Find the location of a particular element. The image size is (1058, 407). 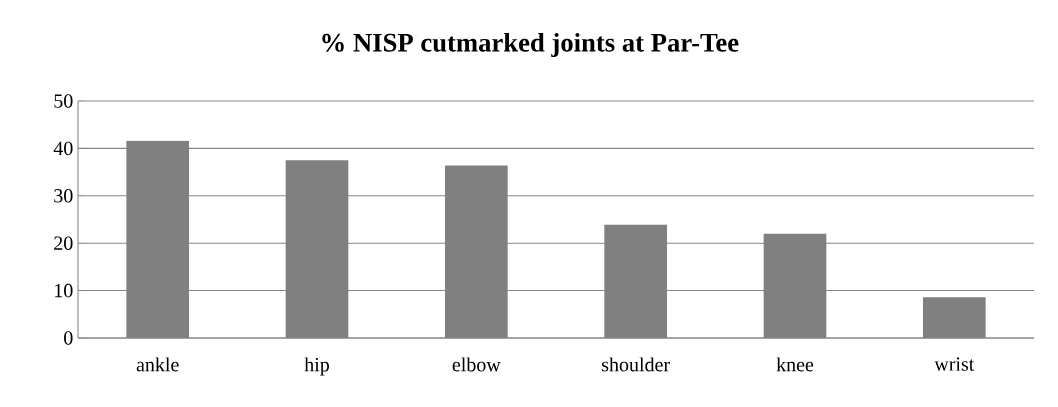

y-tick-label: 50 is located at coordinates (63, 101).